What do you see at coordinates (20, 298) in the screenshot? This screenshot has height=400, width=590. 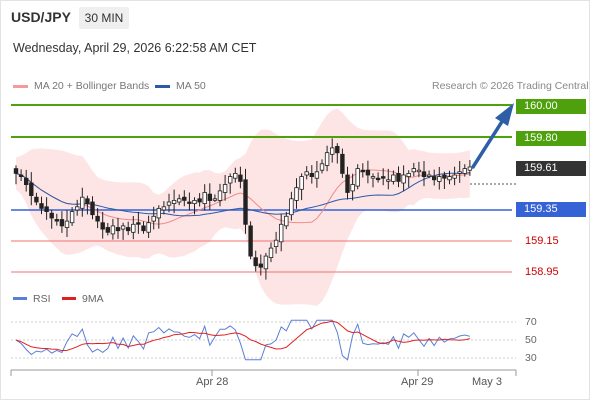 I see `rsi-swatch` at bounding box center [20, 298].